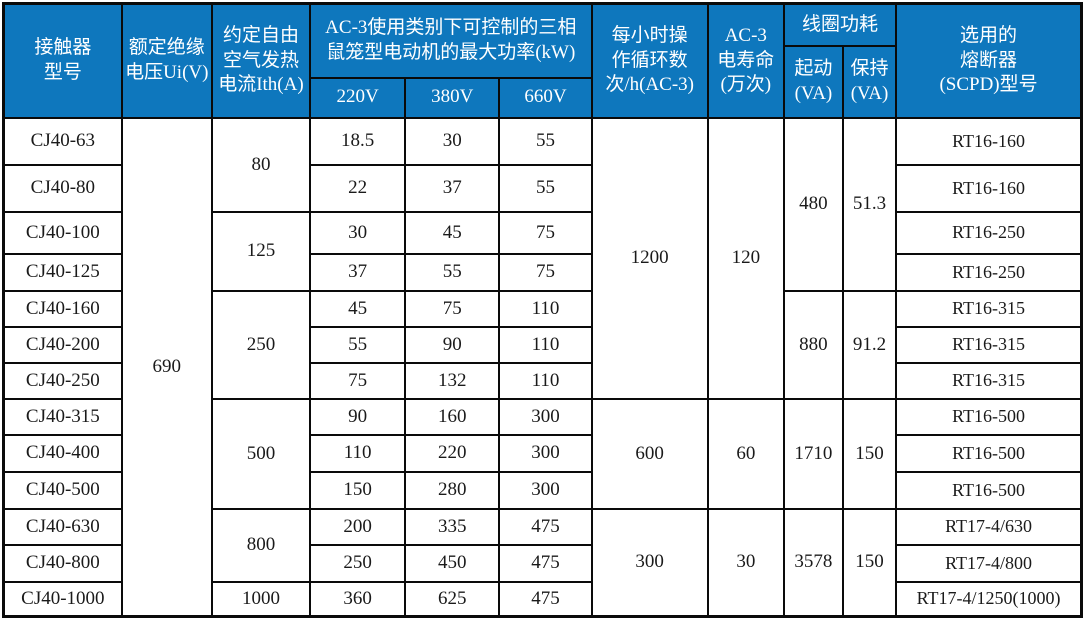 Image resolution: width=1085 pixels, height=627 pixels. Describe the element at coordinates (358, 232) in the screenshot. I see `cell-power-220v: 30` at that location.